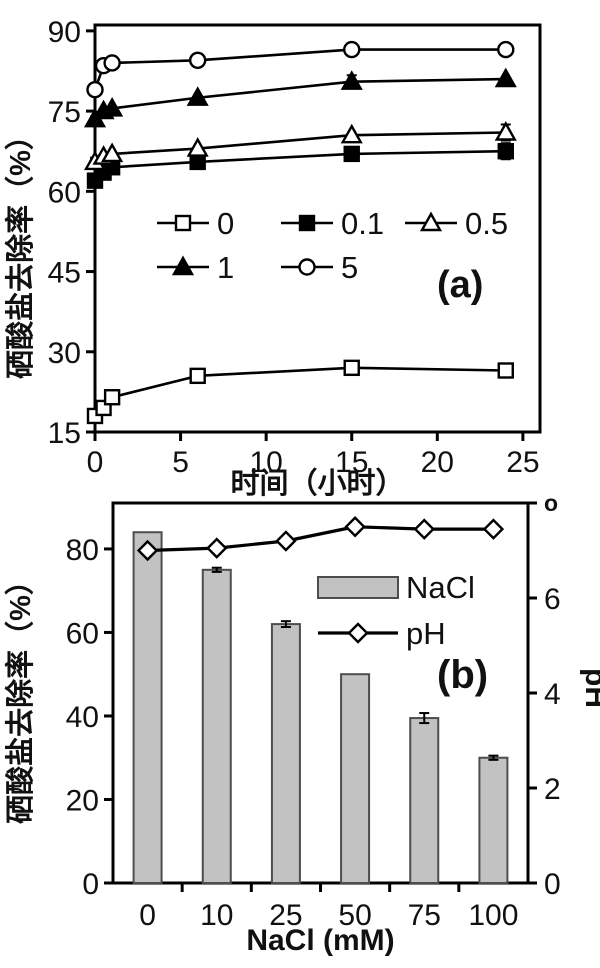 This screenshot has height=968, width=600. What do you see at coordinates (552, 884) in the screenshot?
I see `y-tick-label-right-b: 0` at bounding box center [552, 884].